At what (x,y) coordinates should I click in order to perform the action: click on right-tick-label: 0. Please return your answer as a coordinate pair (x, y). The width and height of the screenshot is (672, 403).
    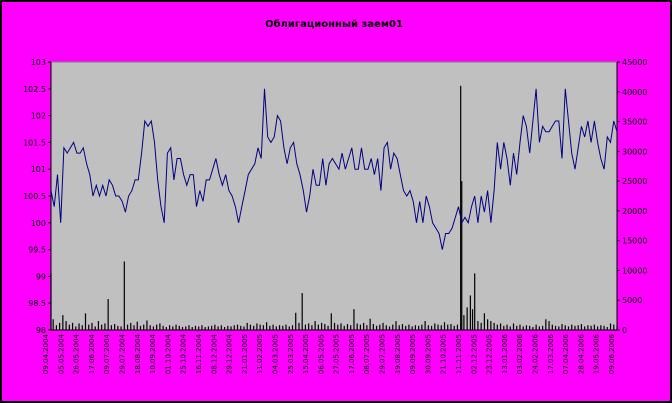
    Looking at the image, I should click on (624, 330).